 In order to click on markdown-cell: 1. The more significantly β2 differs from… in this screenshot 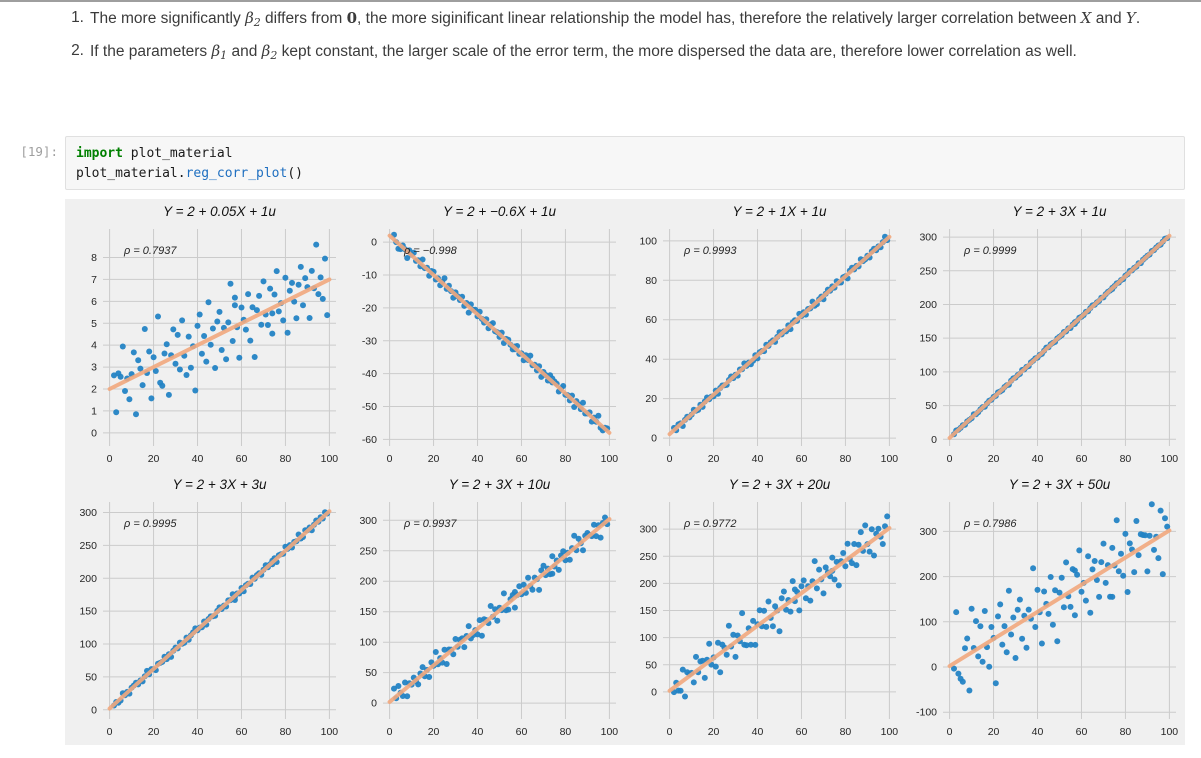, I will do `click(622, 37)`.